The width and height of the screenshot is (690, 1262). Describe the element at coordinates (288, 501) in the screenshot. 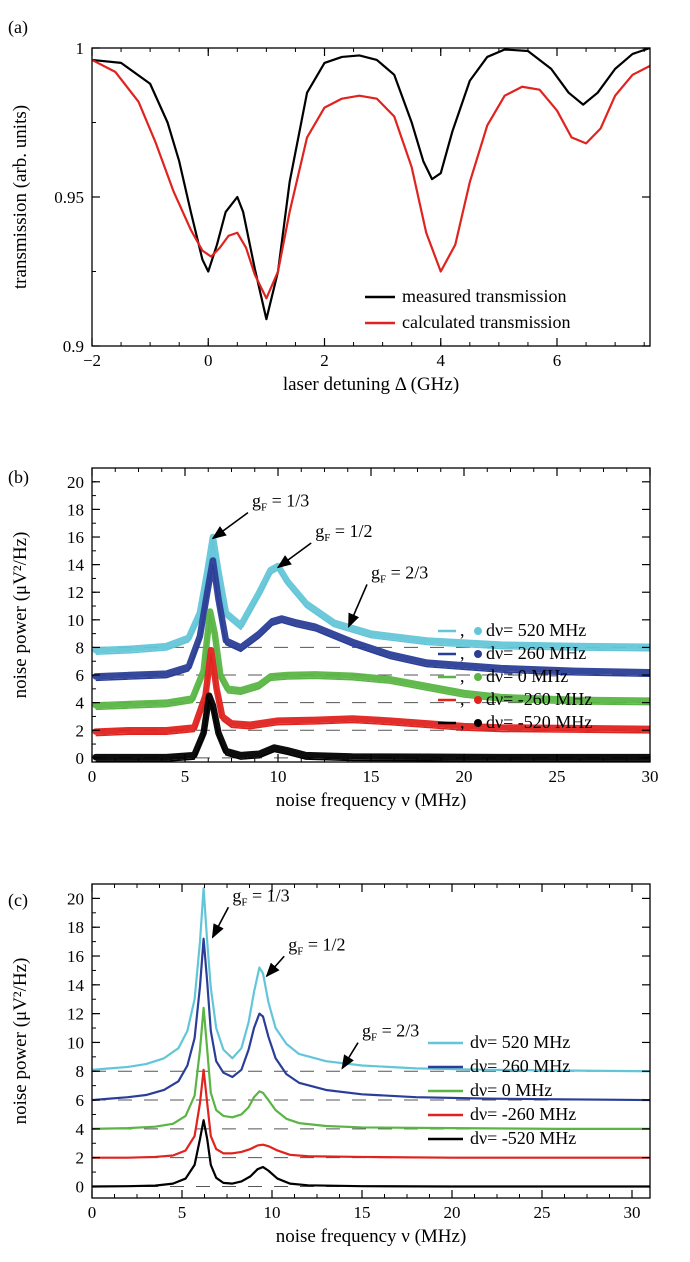

I see `annotation-rest: = 1/3` at that location.